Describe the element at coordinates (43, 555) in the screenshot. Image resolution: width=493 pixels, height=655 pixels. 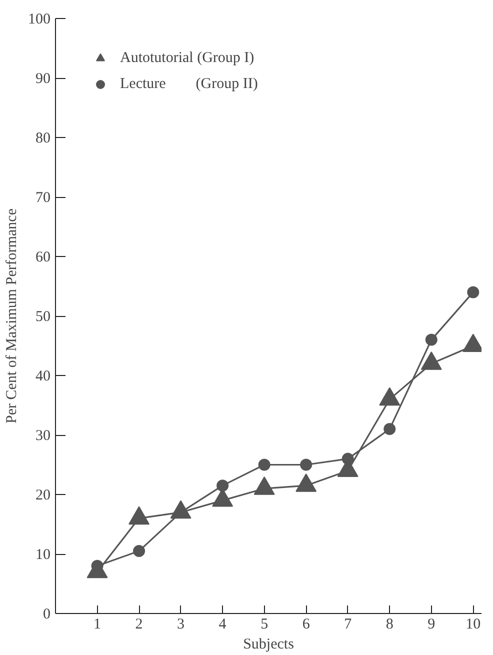
I see `y-tick-label: 10` at that location.